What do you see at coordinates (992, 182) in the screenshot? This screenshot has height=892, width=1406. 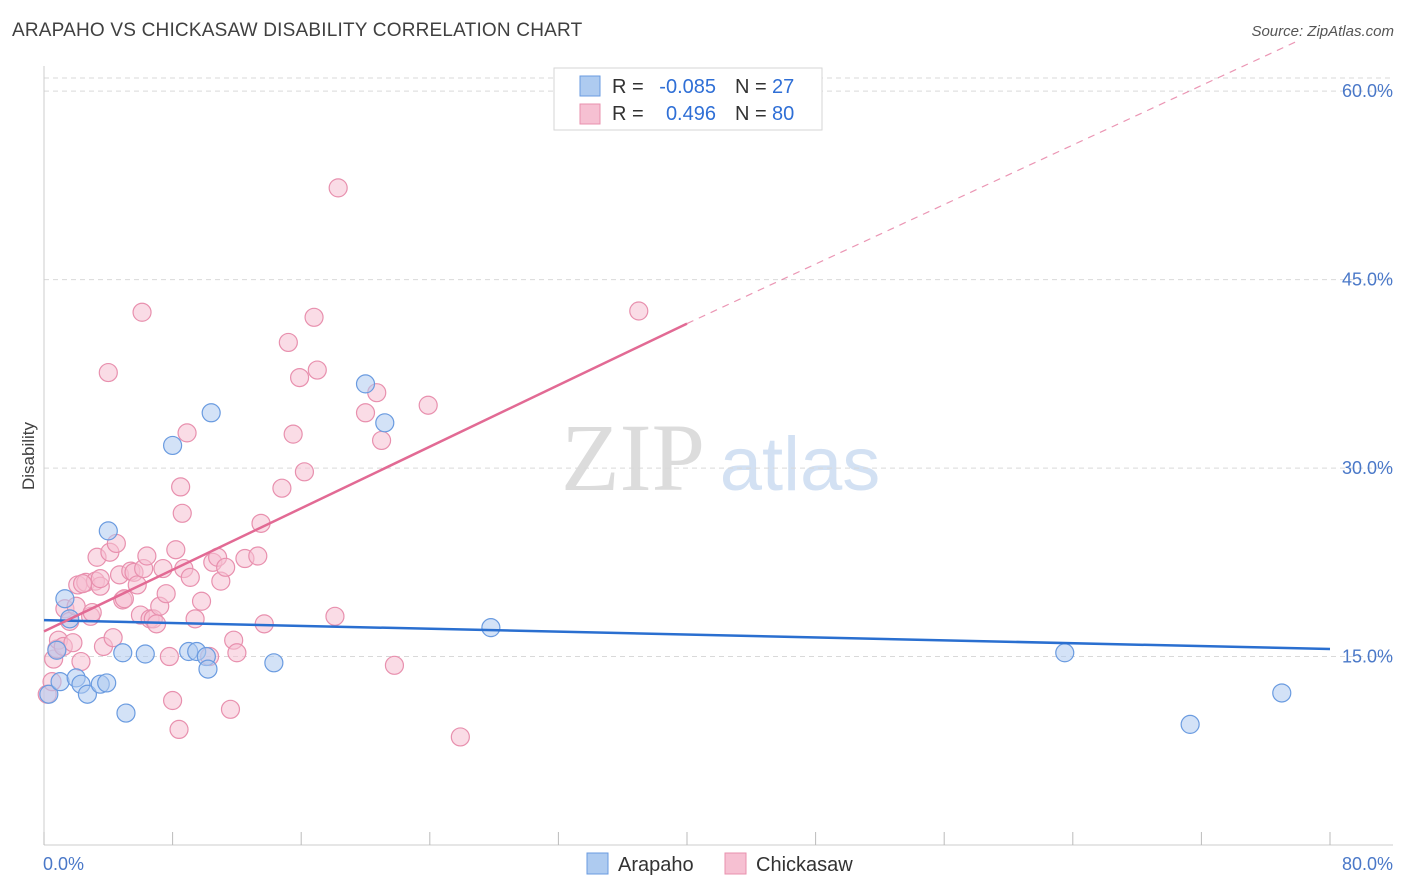 I see `chickasaw-trend-extension` at bounding box center [992, 182].